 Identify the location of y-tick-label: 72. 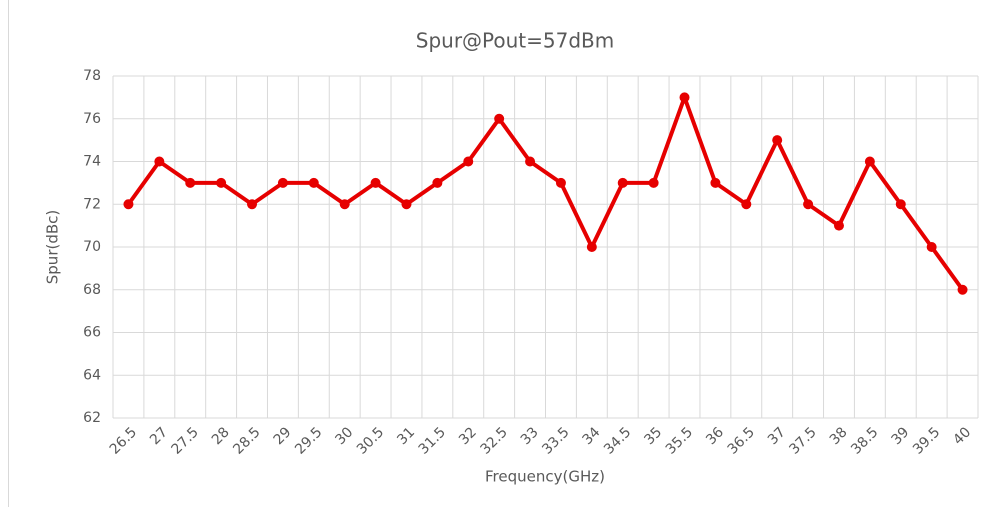
(92, 204).